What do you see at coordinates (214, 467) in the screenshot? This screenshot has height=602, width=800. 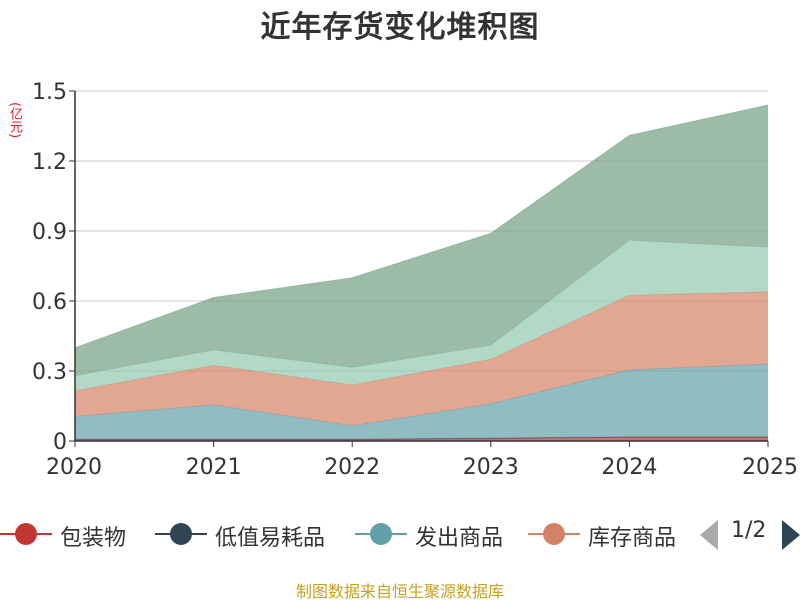 I see `x-tick-label: 2021` at bounding box center [214, 467].